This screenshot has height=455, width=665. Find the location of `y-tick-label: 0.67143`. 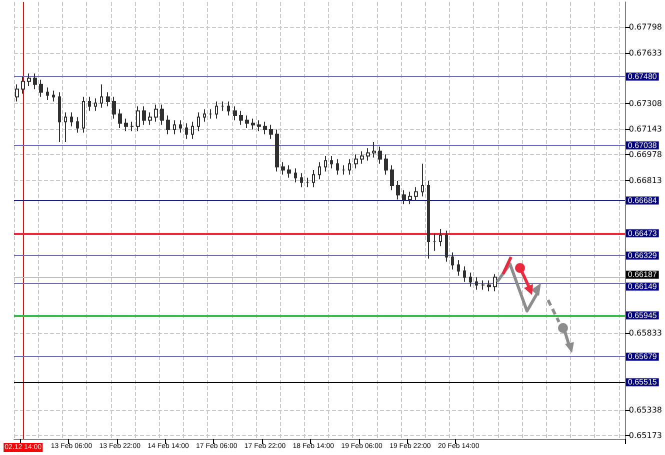

y-tick-label: 0.67143 is located at coordinates (645, 129).